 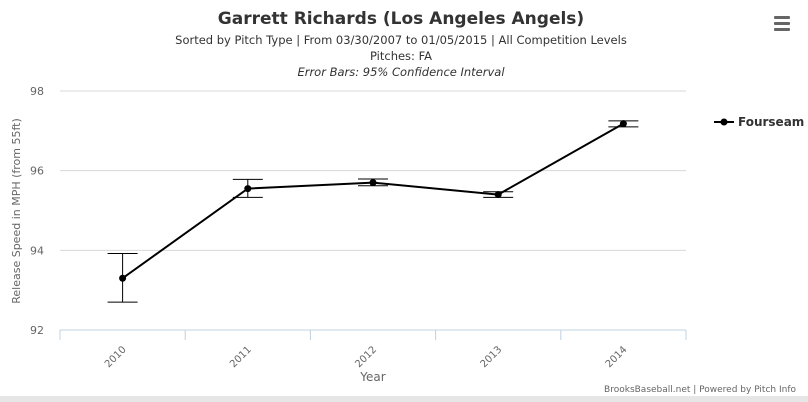 I want to click on legend-item-fourseam: Fourseam, so click(x=771, y=122).